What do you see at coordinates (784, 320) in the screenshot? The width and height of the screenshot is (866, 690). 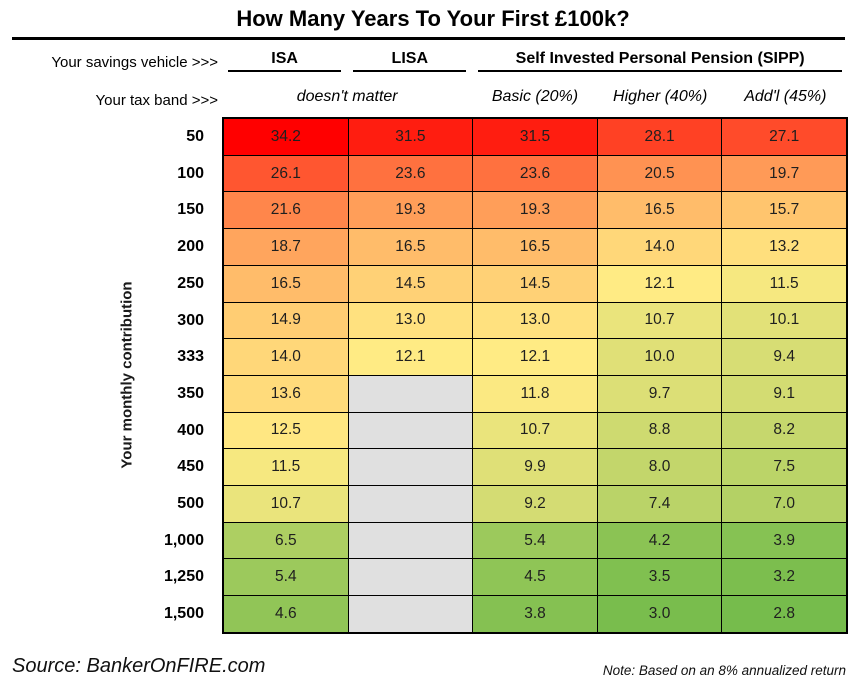 I see `heatmap-cell: 10.1` at bounding box center [784, 320].